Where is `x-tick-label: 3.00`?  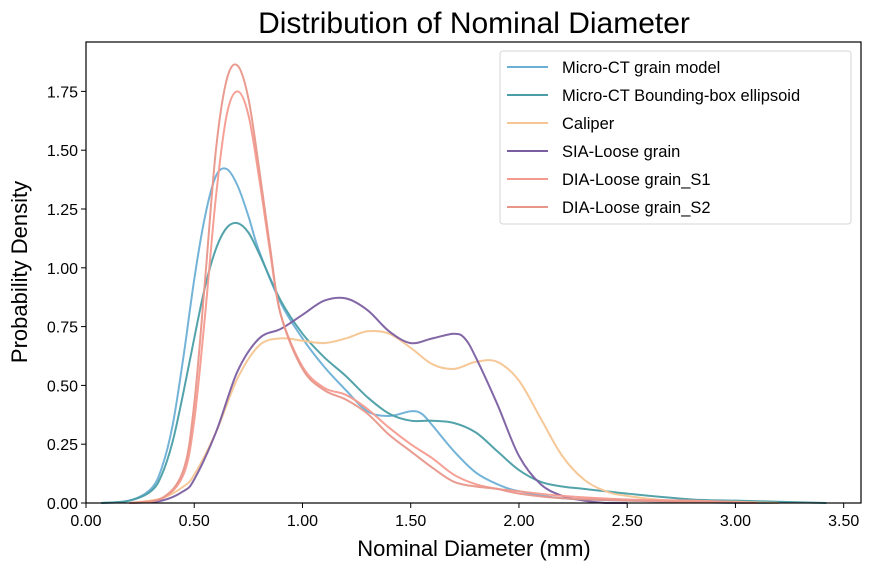 x-tick-label: 3.00 is located at coordinates (735, 521).